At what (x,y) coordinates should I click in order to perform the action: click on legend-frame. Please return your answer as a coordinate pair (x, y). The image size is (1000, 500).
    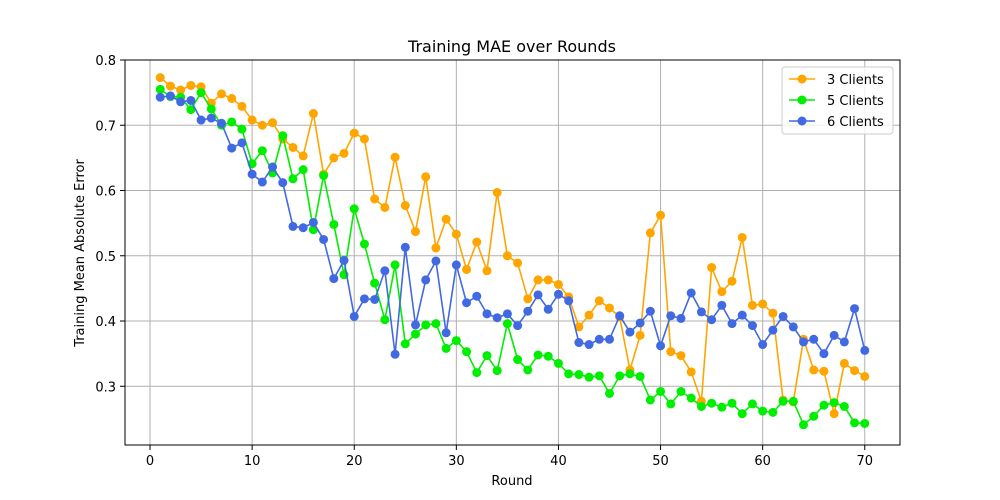
    Looking at the image, I should click on (837, 100).